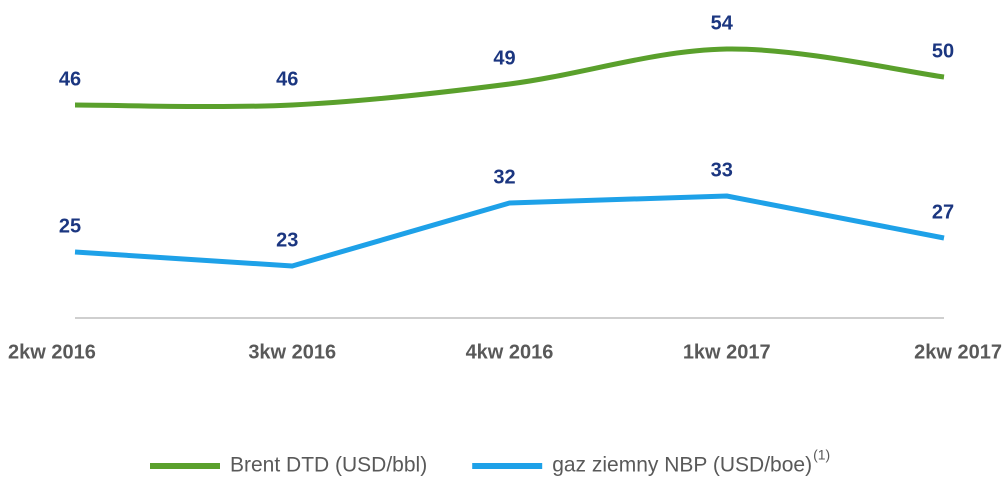 The image size is (1008, 492). Describe the element at coordinates (504, 177) in the screenshot. I see `data-label: 32` at that location.